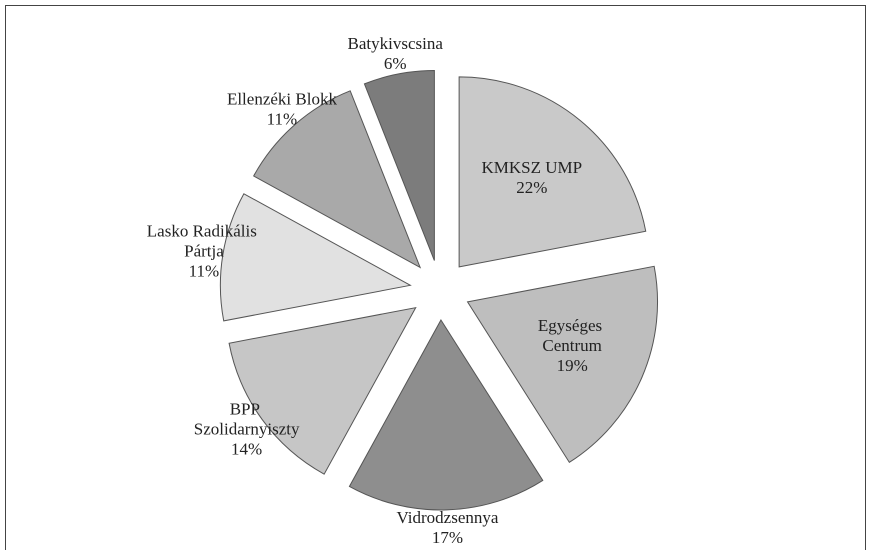 The width and height of the screenshot is (876, 550). What do you see at coordinates (447, 537) in the screenshot?
I see `slice-value-label: 17%` at bounding box center [447, 537].